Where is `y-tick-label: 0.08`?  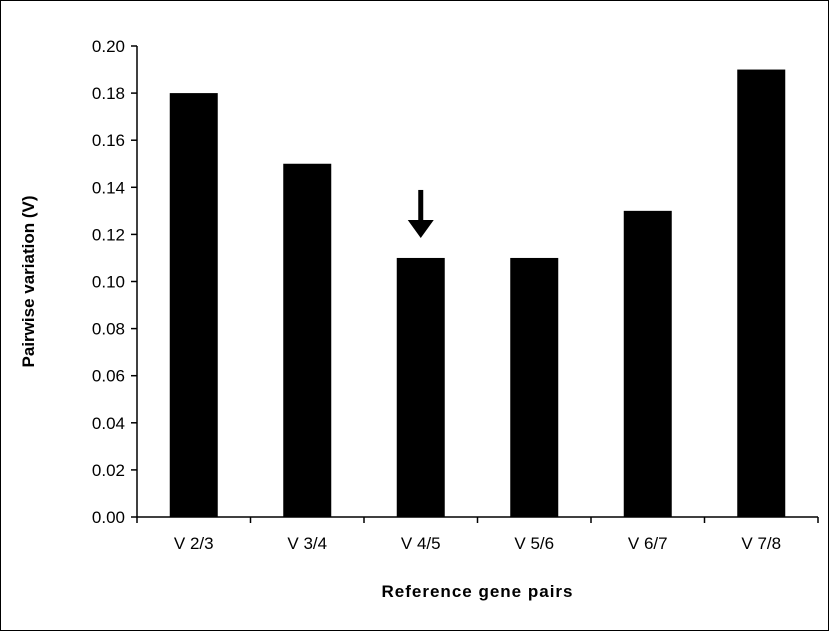
y-tick-label: 0.08 is located at coordinates (108, 329).